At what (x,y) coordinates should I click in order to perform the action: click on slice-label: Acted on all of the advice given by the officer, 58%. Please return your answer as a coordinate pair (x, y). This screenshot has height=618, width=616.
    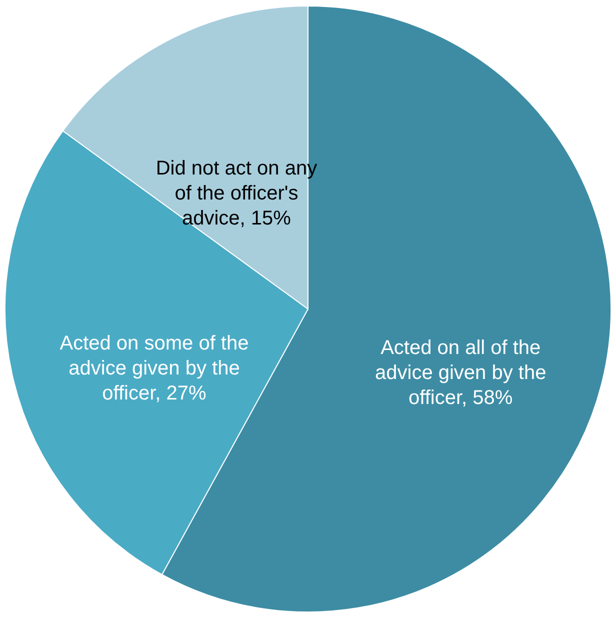
    Looking at the image, I should click on (460, 373).